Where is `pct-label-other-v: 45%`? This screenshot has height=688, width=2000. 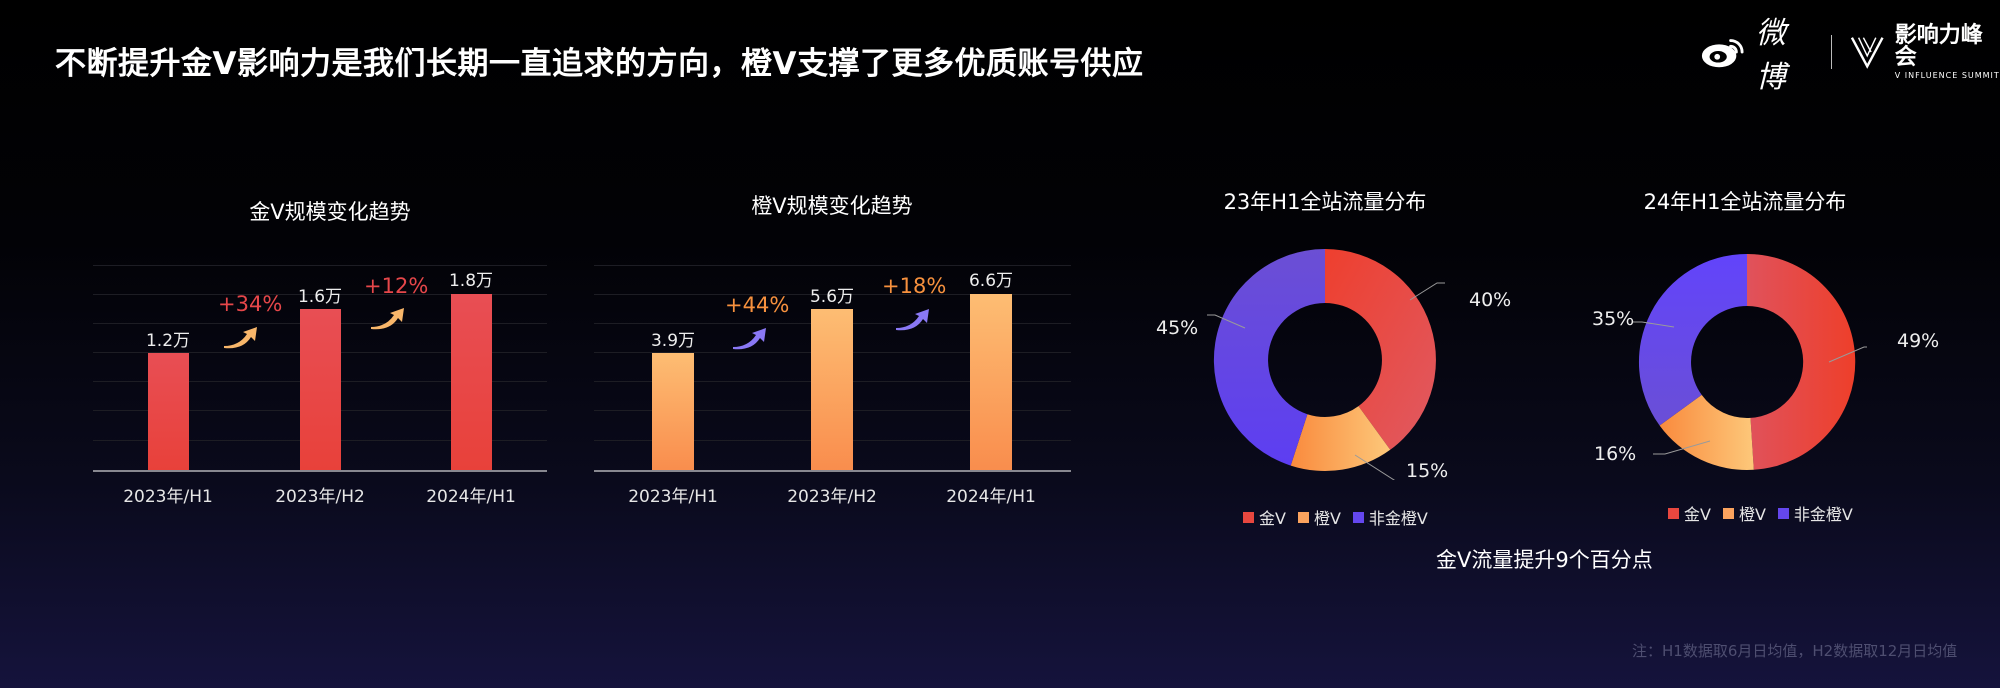
pct-label-other-v: 45% is located at coordinates (1177, 328).